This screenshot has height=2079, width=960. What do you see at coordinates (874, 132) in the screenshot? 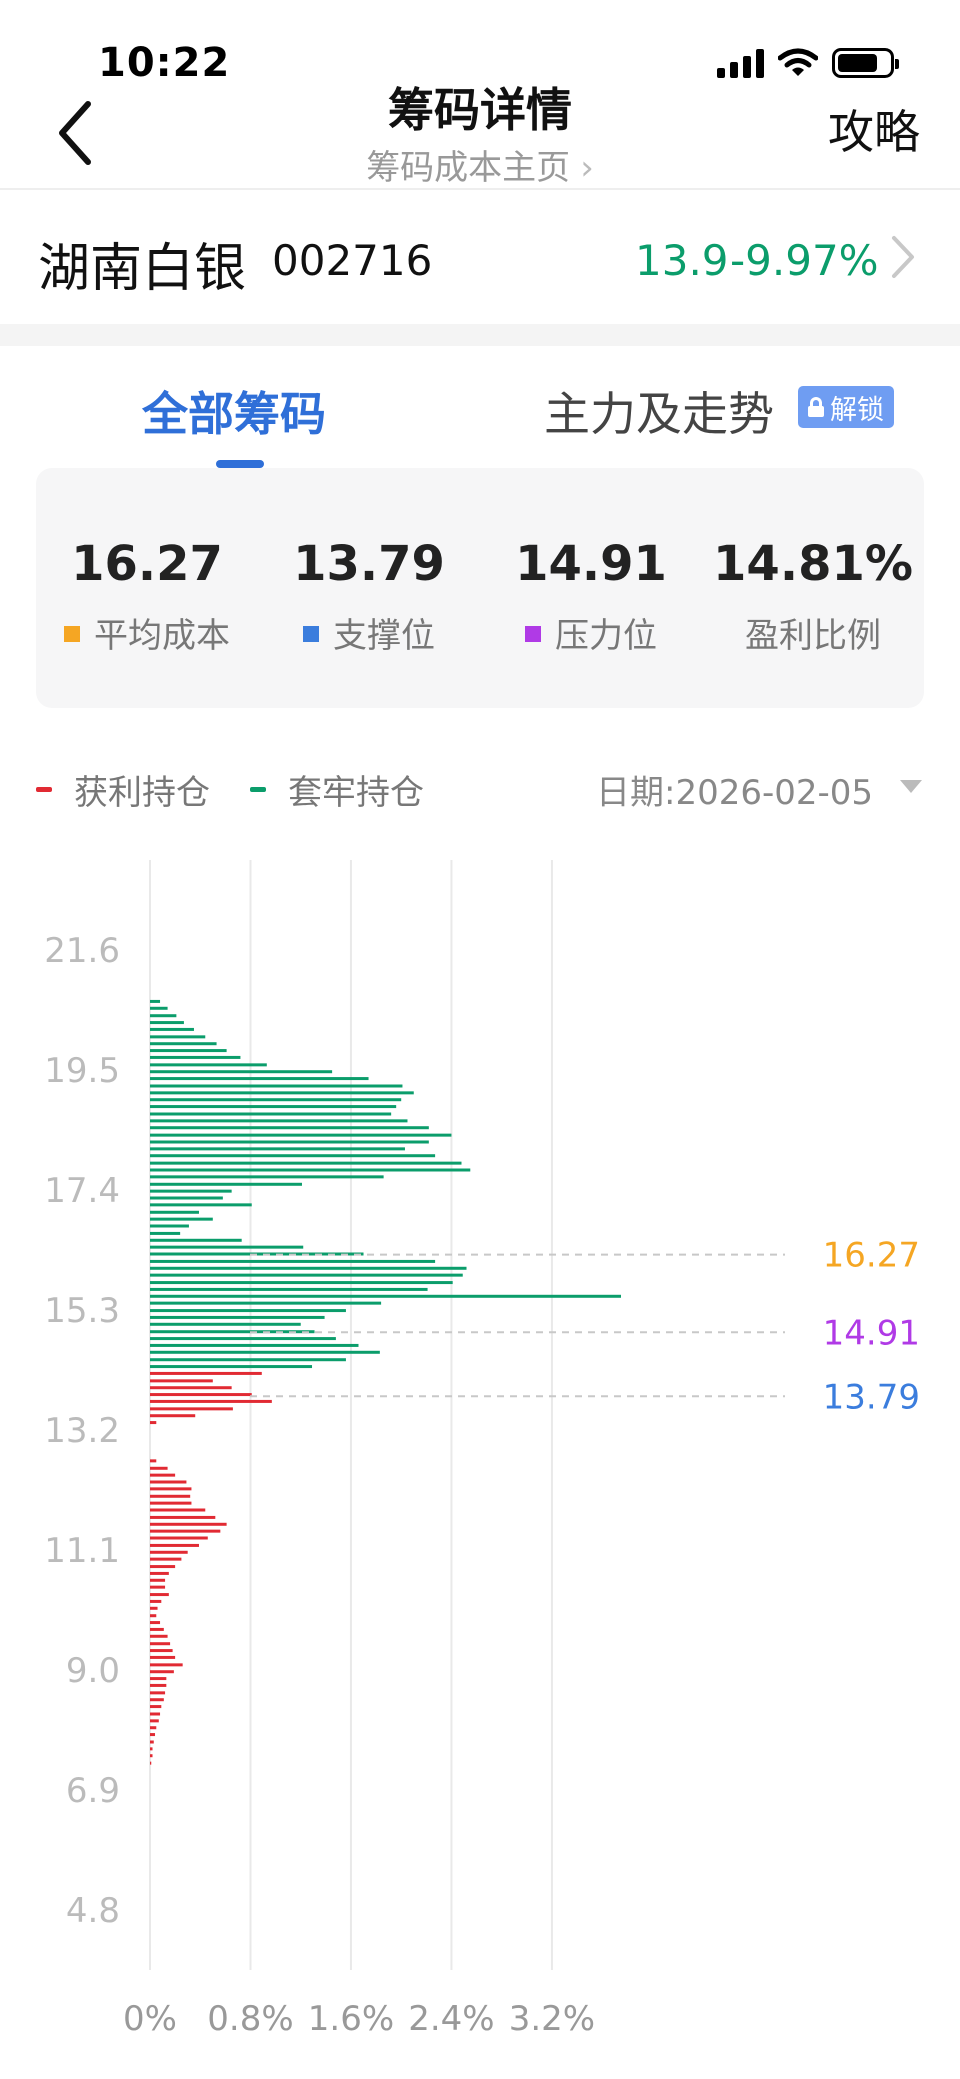
I see `strategy-link: 攻略` at bounding box center [874, 132].